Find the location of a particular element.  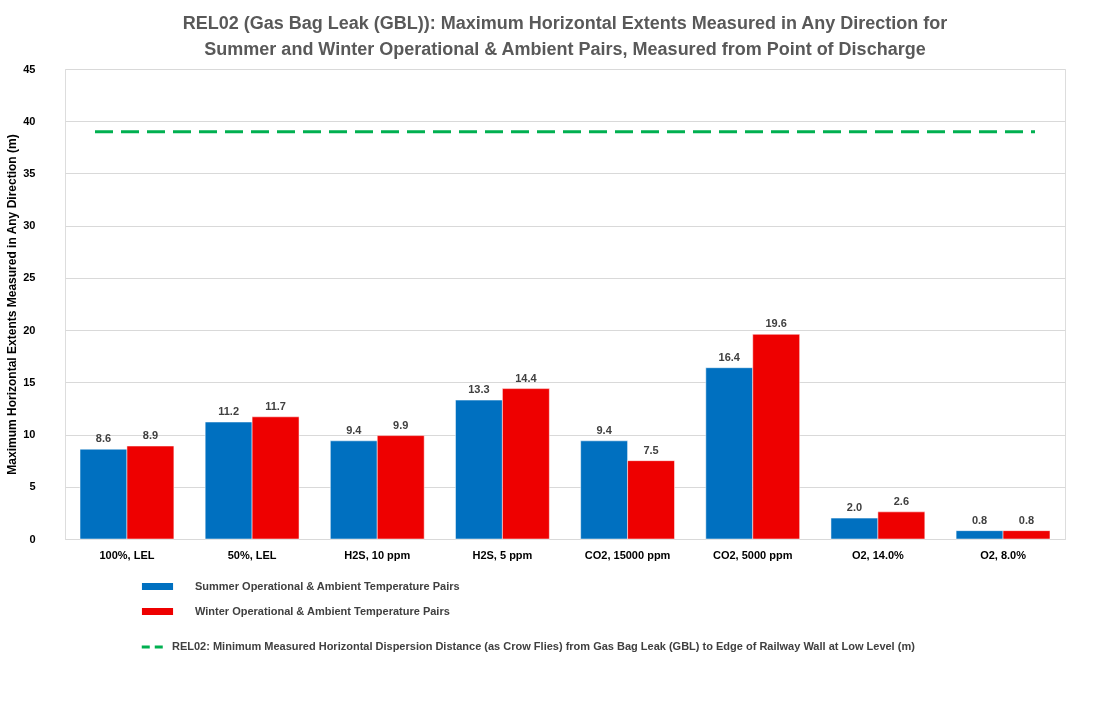

y-axis-title: Maximum Horizontal Extents Measured in Any Direction (m) is located at coordinates (12, 304).